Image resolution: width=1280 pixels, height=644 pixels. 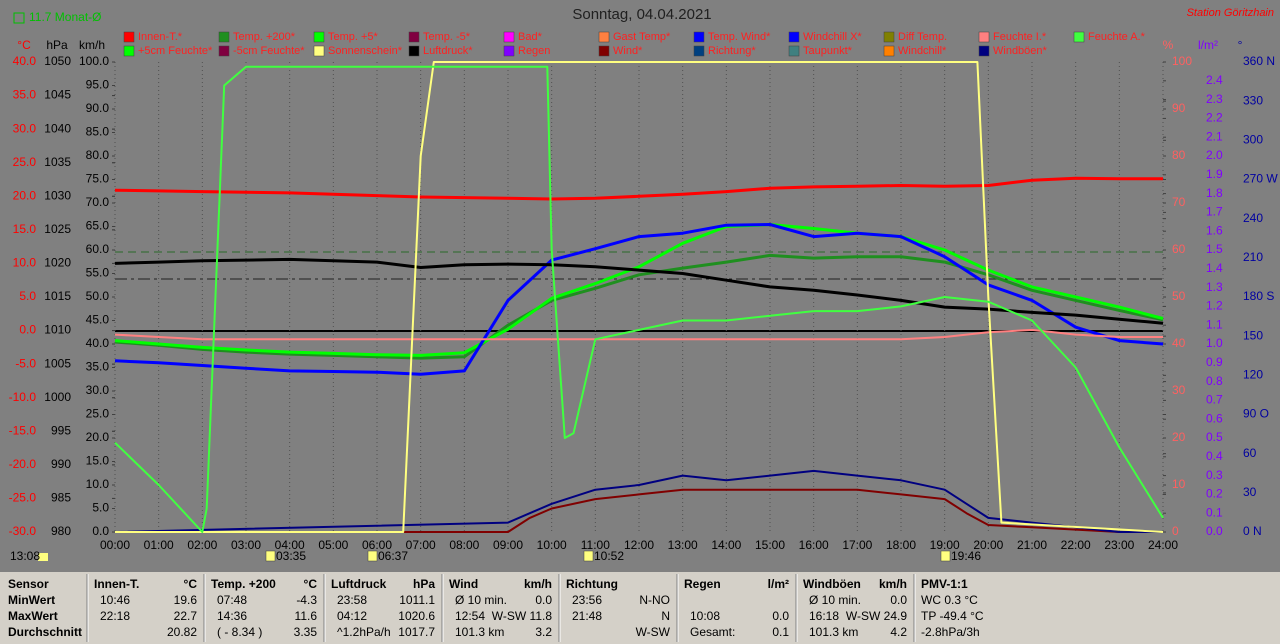 I want to click on y-tick-label: 5.0, so click(x=100, y=508).